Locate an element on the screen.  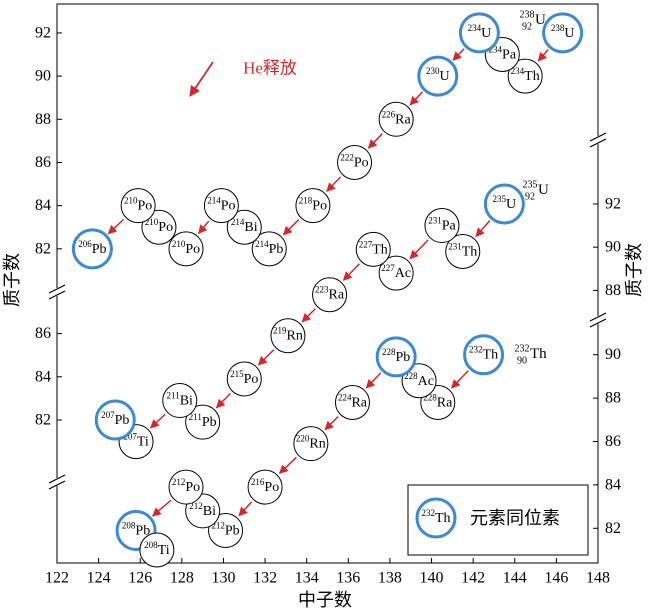
x-tick-label: 132 is located at coordinates (265, 578).